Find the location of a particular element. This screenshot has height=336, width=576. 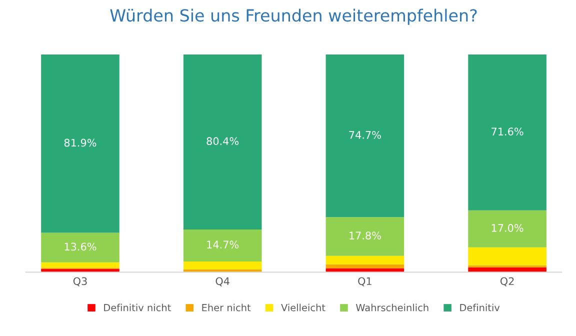

legend-label: Definitiv is located at coordinates (480, 308).